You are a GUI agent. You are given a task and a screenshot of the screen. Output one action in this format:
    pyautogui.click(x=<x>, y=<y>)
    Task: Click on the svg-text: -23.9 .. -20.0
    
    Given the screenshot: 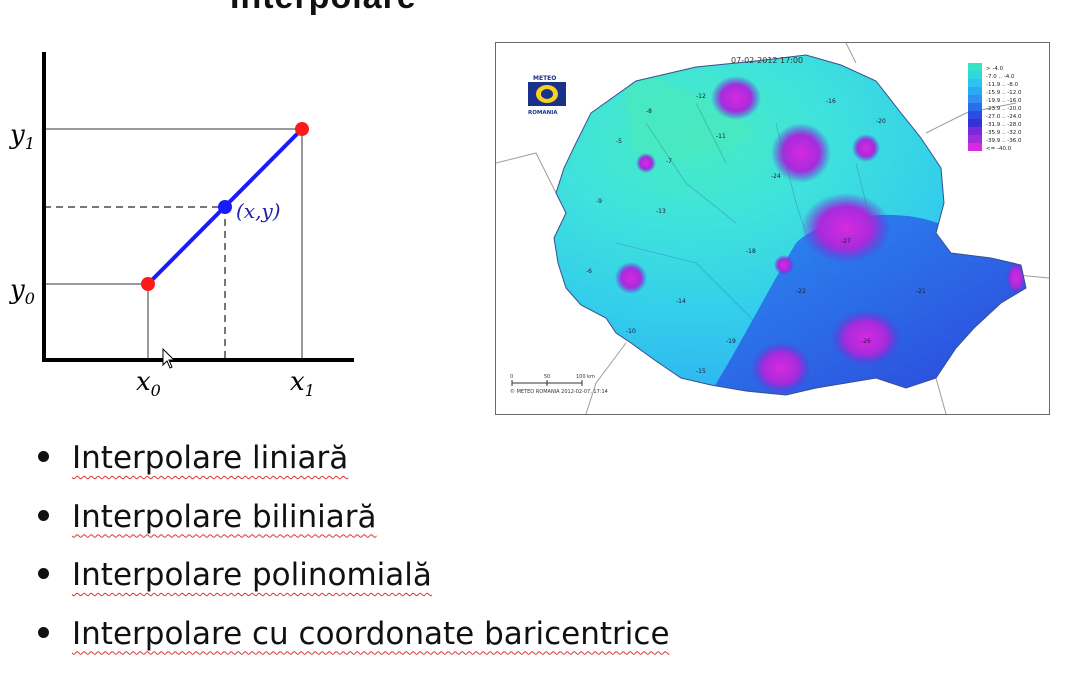 What is the action you would take?
    pyautogui.click(x=1004, y=109)
    